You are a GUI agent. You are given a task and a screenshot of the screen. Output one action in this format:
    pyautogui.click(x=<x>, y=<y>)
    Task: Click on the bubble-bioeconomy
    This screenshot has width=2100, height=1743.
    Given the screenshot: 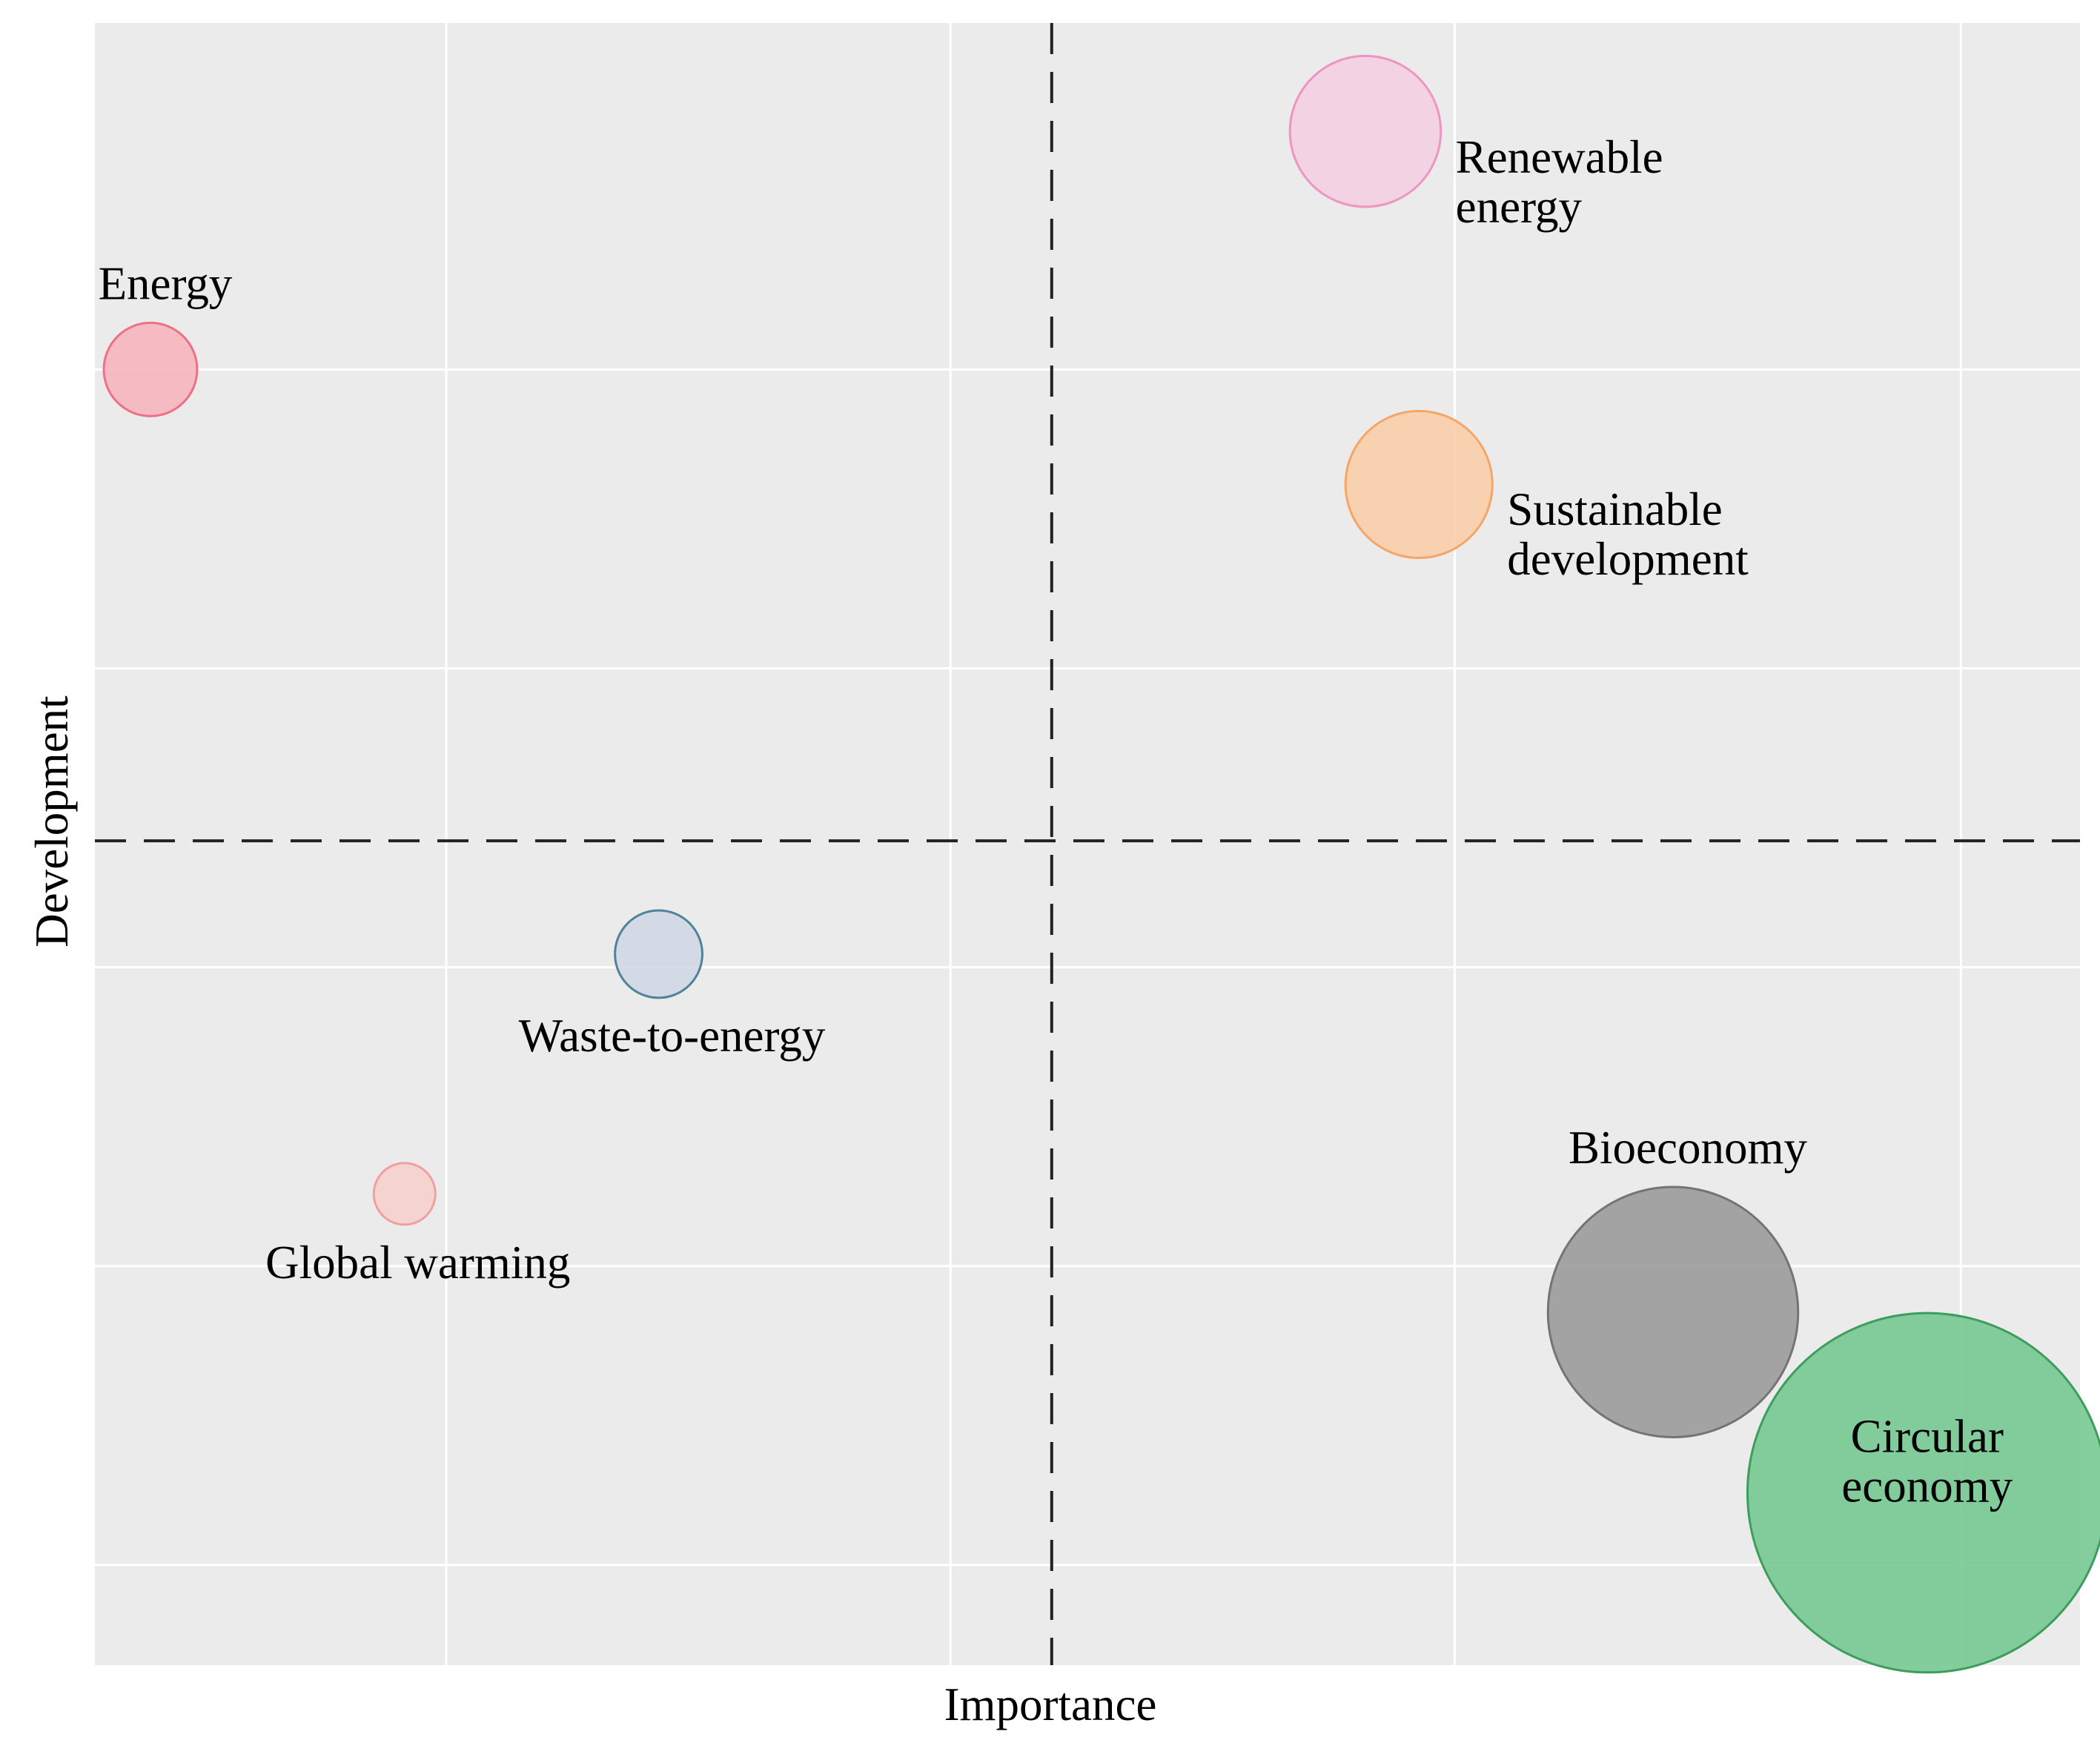 What is the action you would take?
    pyautogui.click(x=1673, y=1311)
    